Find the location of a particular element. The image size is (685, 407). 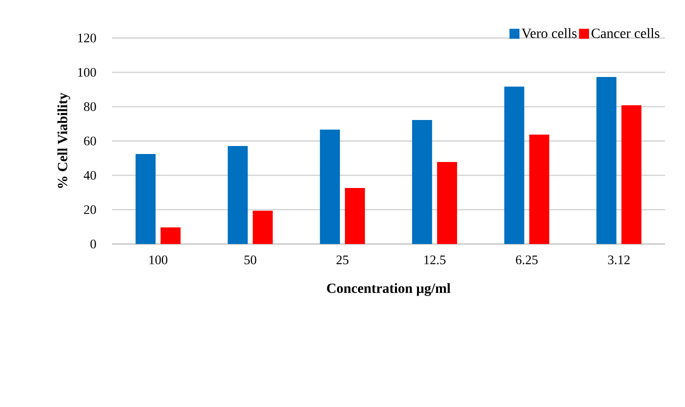

y-tick-label: 20 is located at coordinates (90, 209).